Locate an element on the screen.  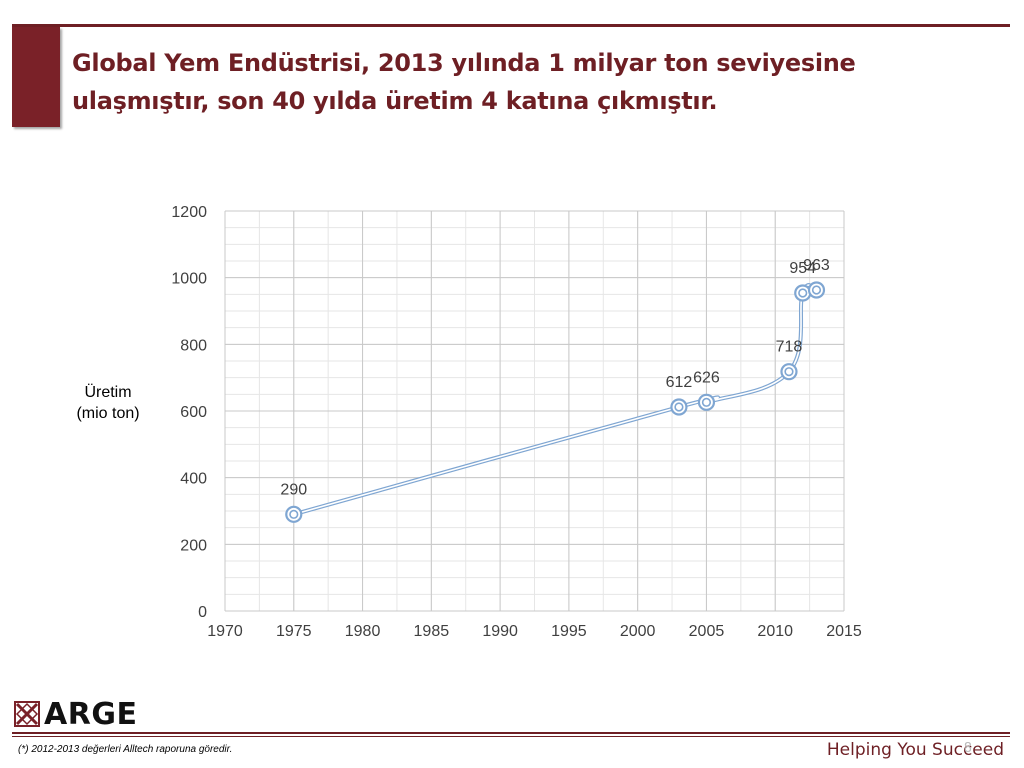
y-axis-title-line-1: Üretim is located at coordinates (108, 392).